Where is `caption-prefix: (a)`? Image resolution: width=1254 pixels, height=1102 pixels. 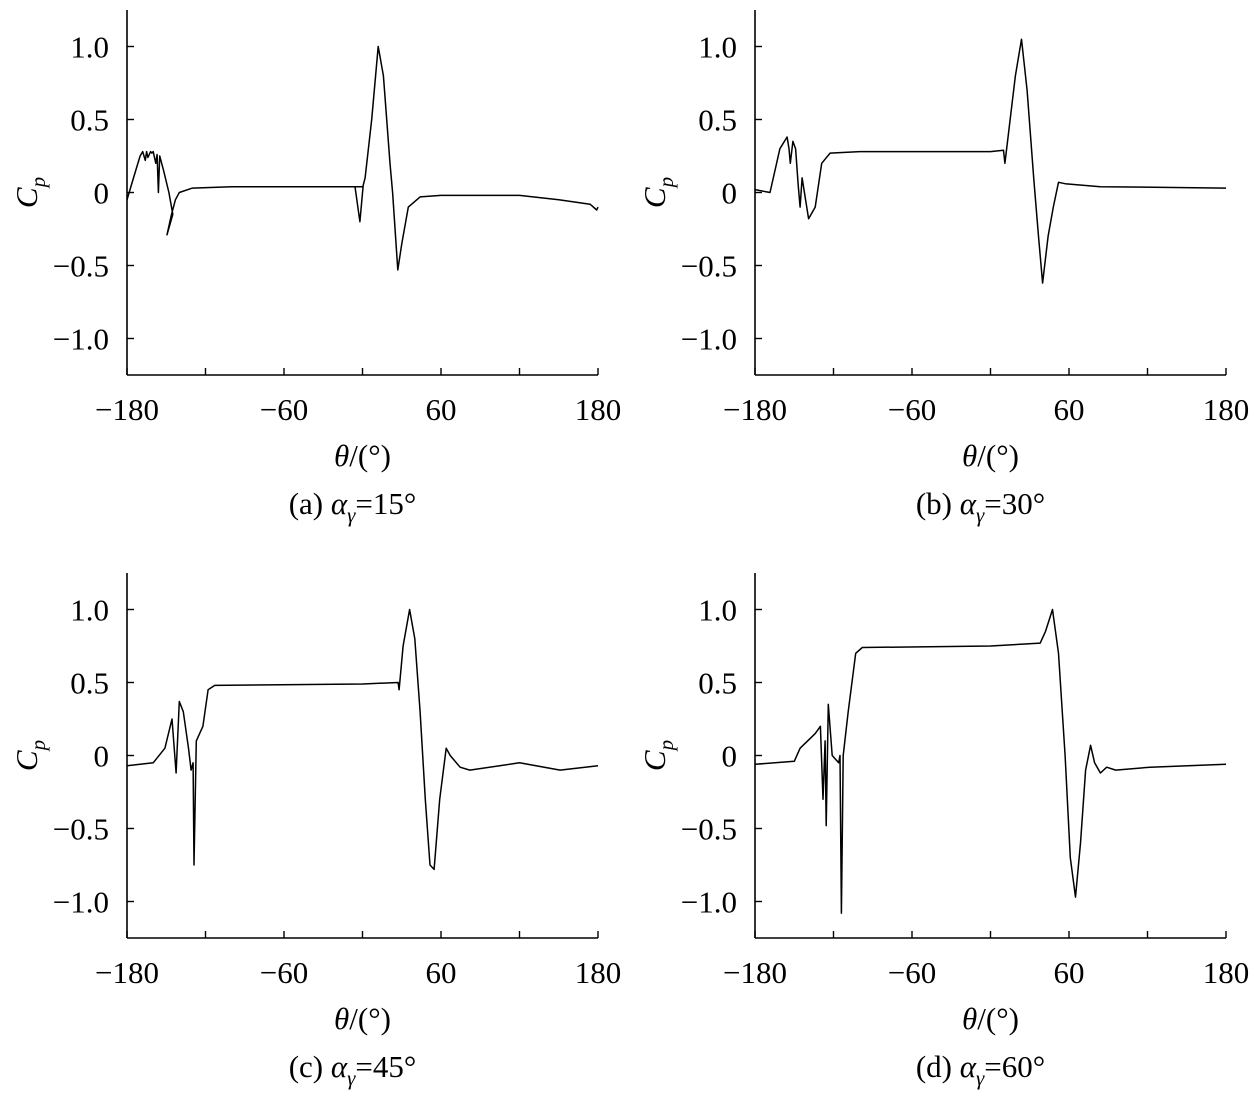
caption-prefix: (a) is located at coordinates (310, 503).